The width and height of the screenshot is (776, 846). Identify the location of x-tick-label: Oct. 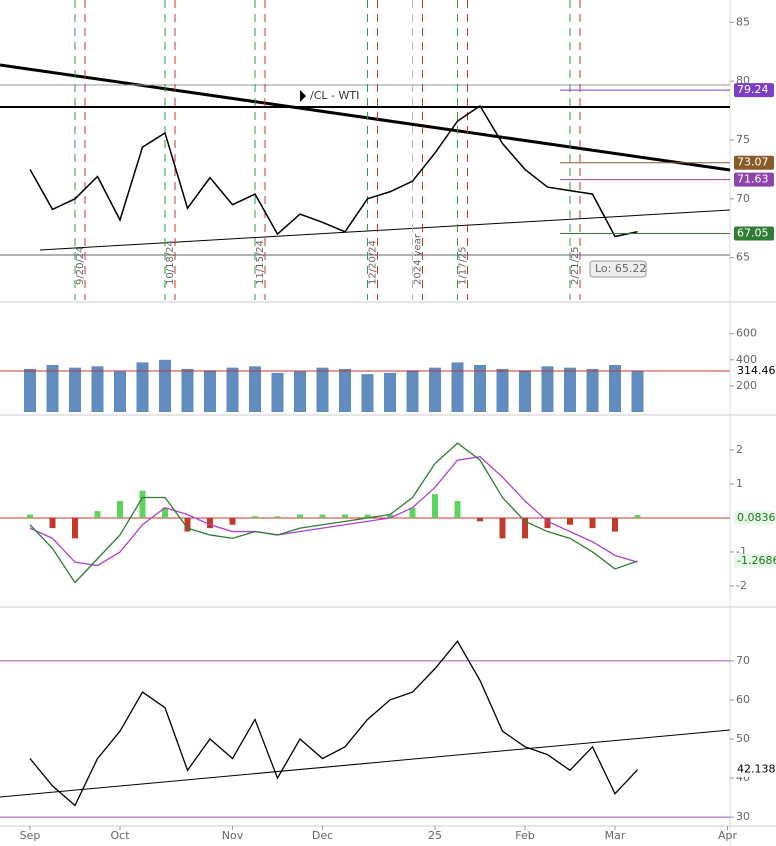
(120, 835).